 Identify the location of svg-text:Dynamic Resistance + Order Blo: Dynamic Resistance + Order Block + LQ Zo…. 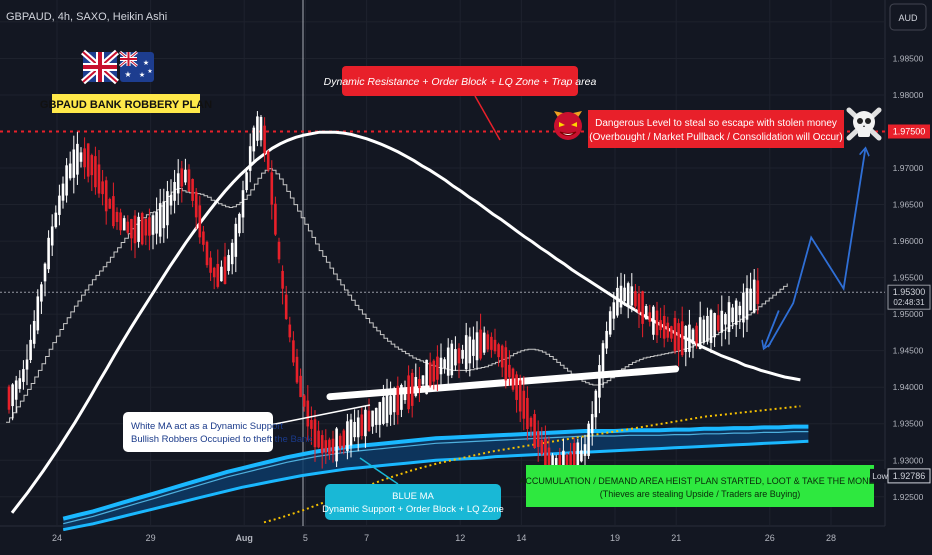
(460, 82).